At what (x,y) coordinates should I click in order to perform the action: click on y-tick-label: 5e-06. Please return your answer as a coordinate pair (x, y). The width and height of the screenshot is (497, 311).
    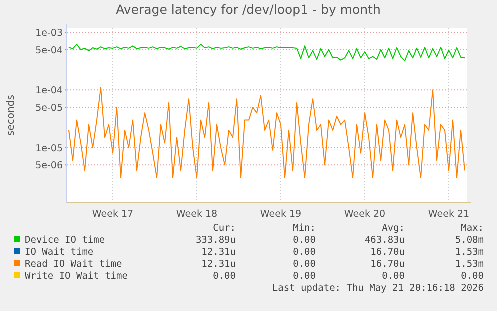
    Looking at the image, I should click on (49, 166).